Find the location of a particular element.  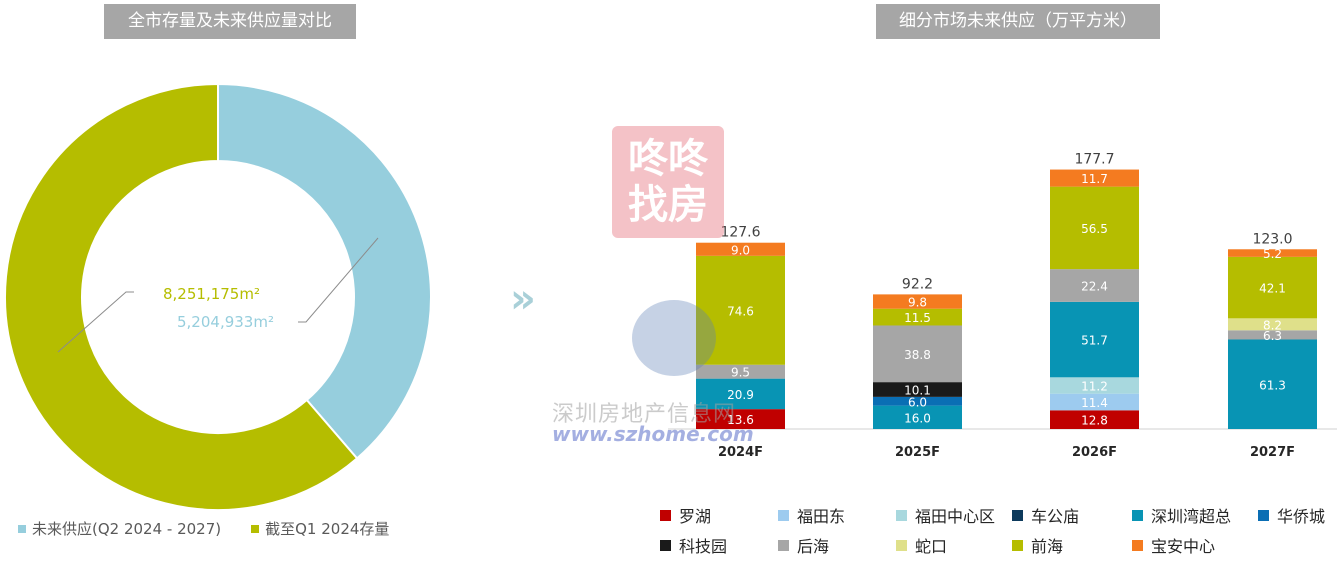

bar-data-label: 56.5 is located at coordinates (1094, 229).